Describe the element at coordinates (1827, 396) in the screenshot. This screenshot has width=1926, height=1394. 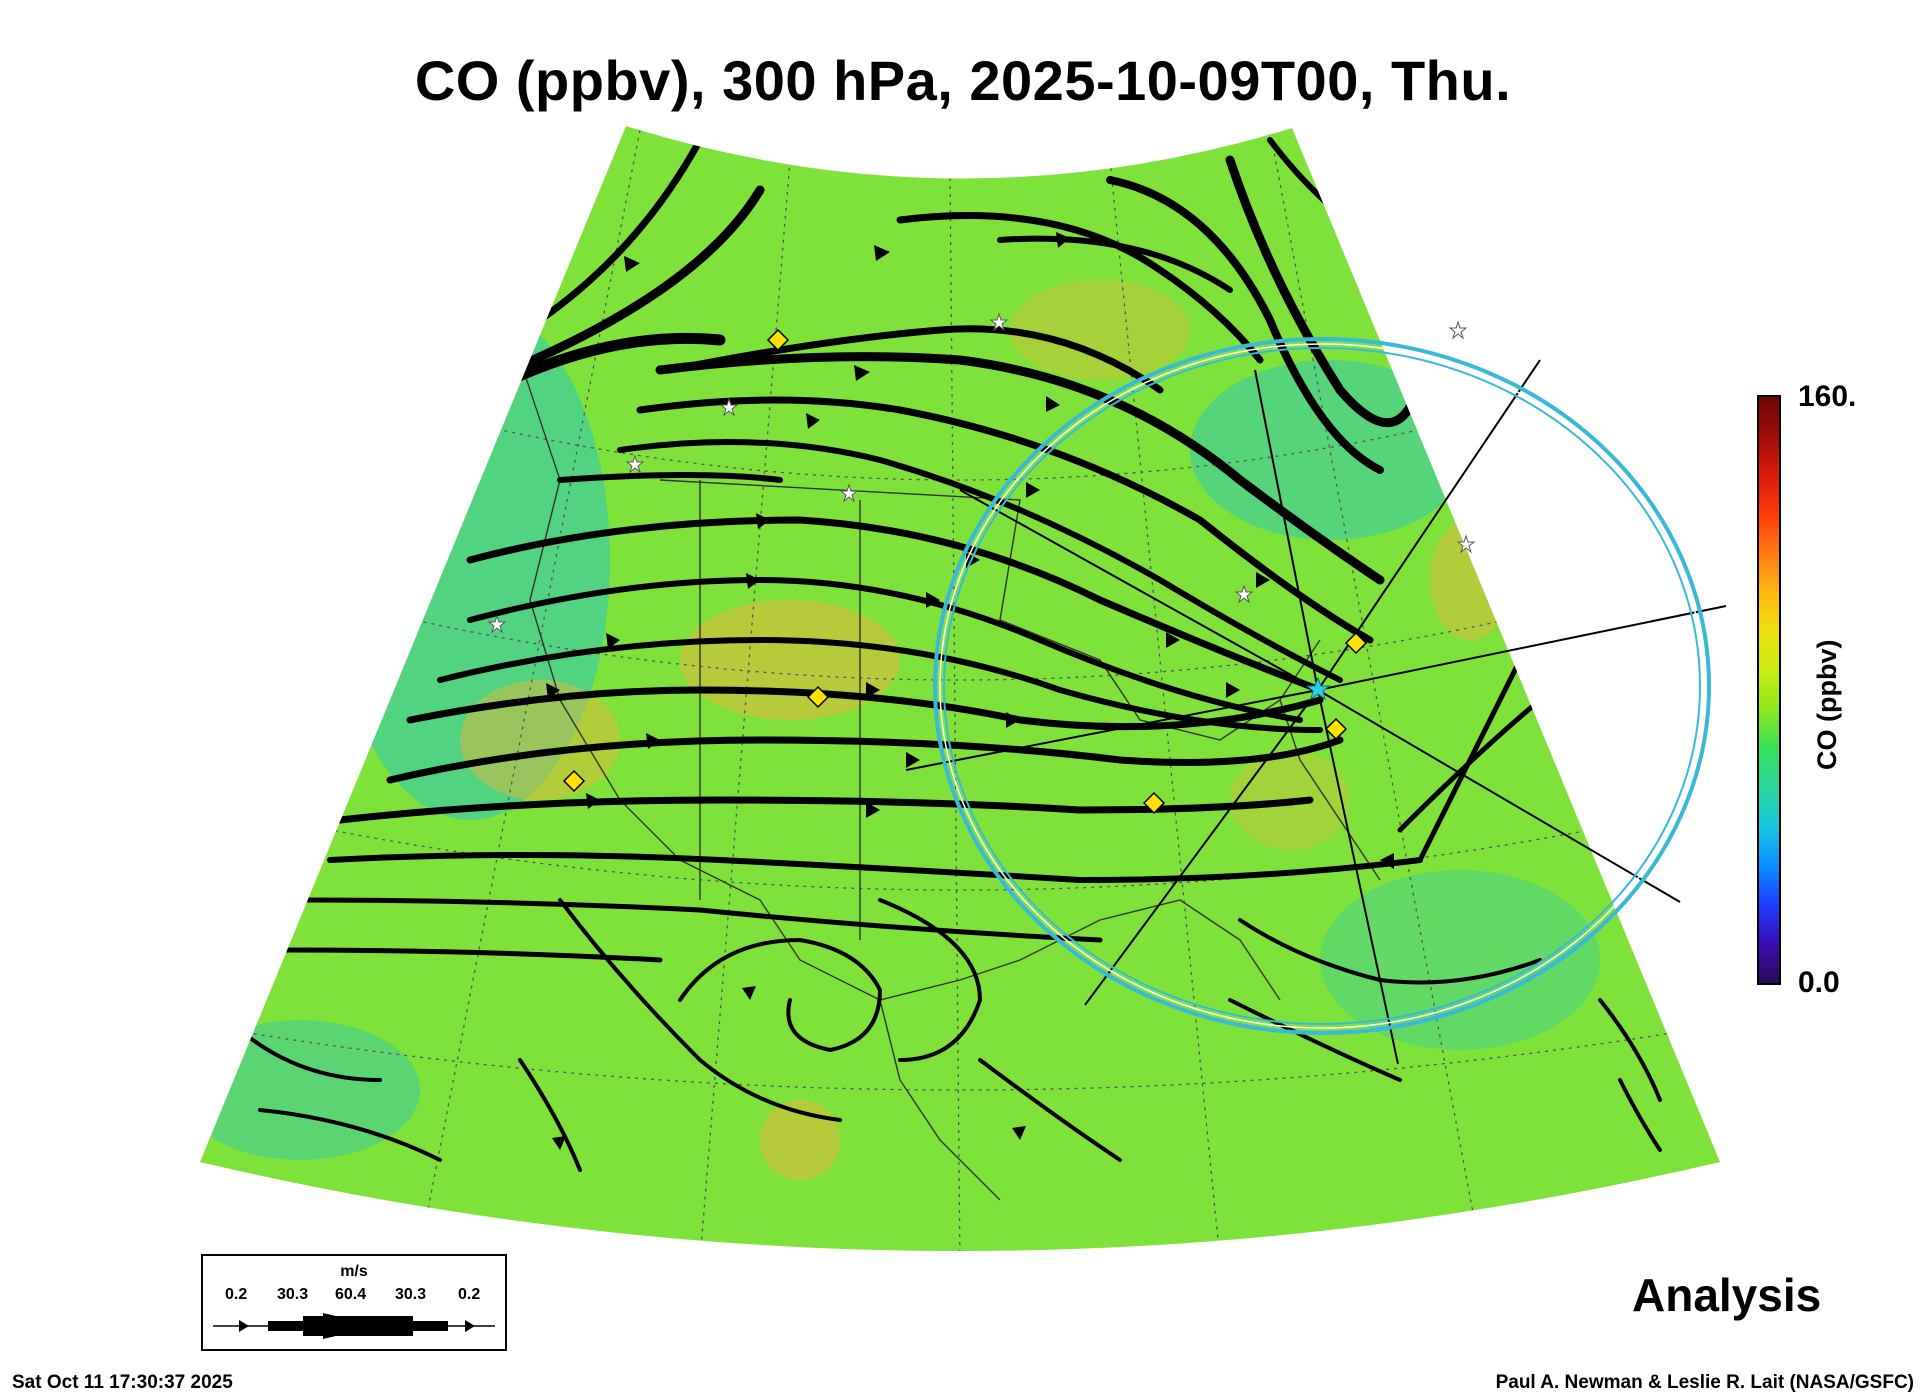
I see `colorbar-max-label: 160.` at that location.